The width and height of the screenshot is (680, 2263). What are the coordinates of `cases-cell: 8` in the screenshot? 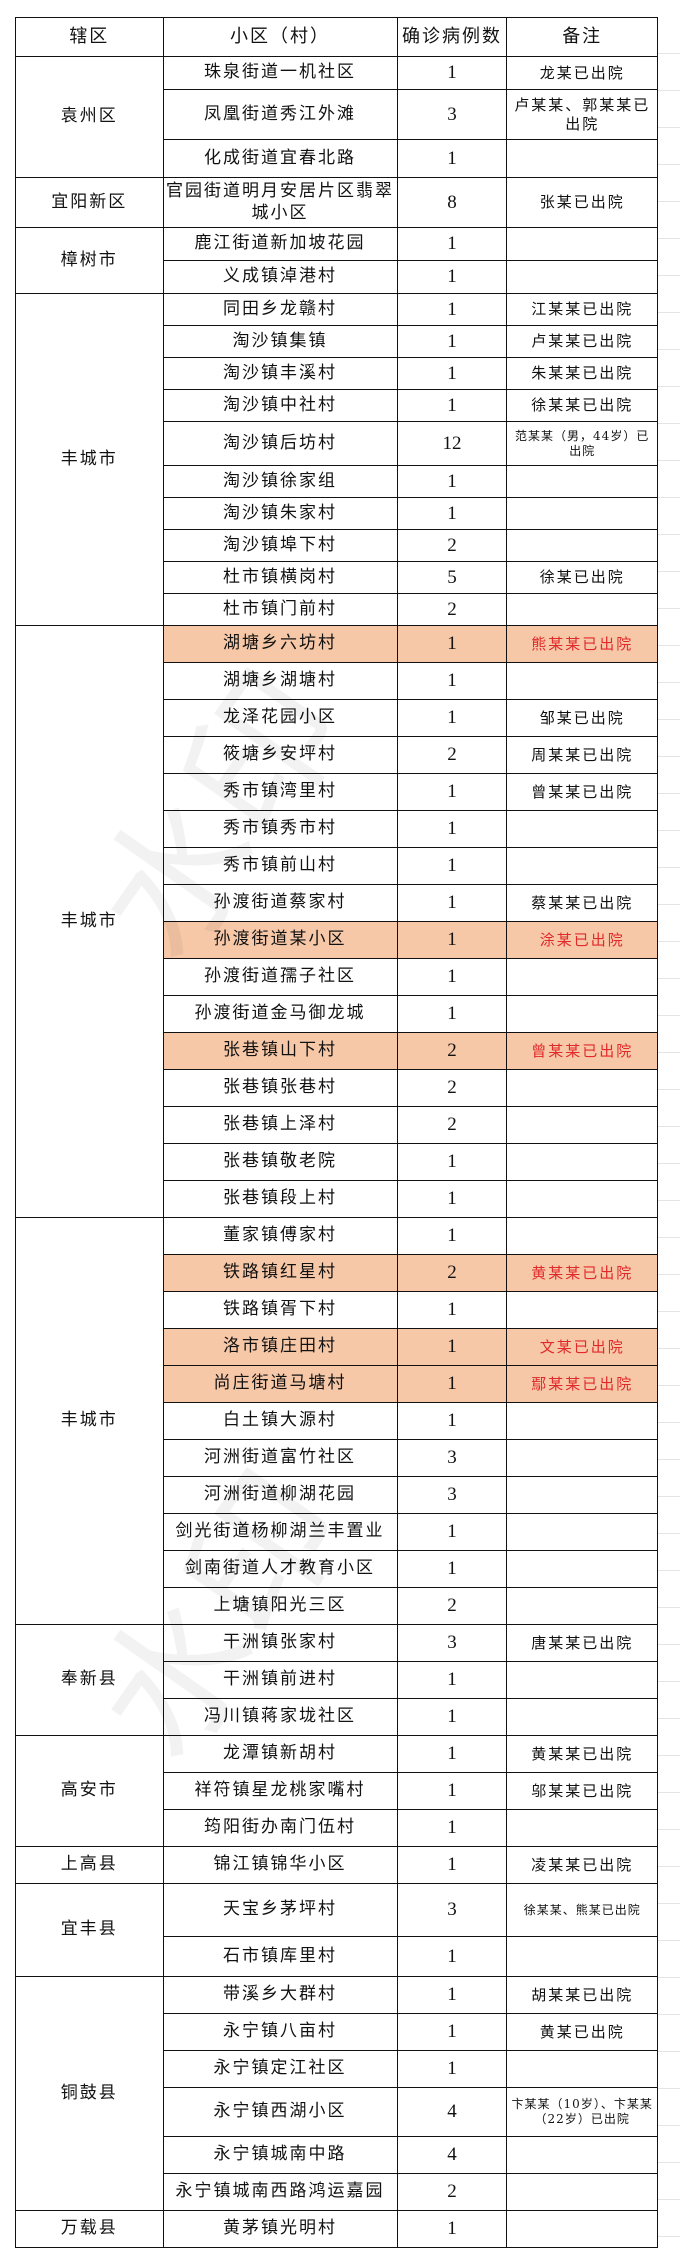 It's located at (452, 202).